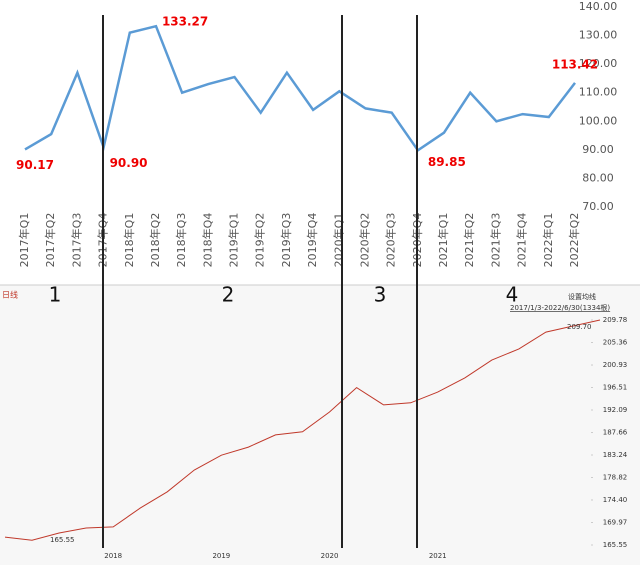 This screenshot has height=565, width=640. I want to click on y-tick-label: 183.24, so click(615, 455).